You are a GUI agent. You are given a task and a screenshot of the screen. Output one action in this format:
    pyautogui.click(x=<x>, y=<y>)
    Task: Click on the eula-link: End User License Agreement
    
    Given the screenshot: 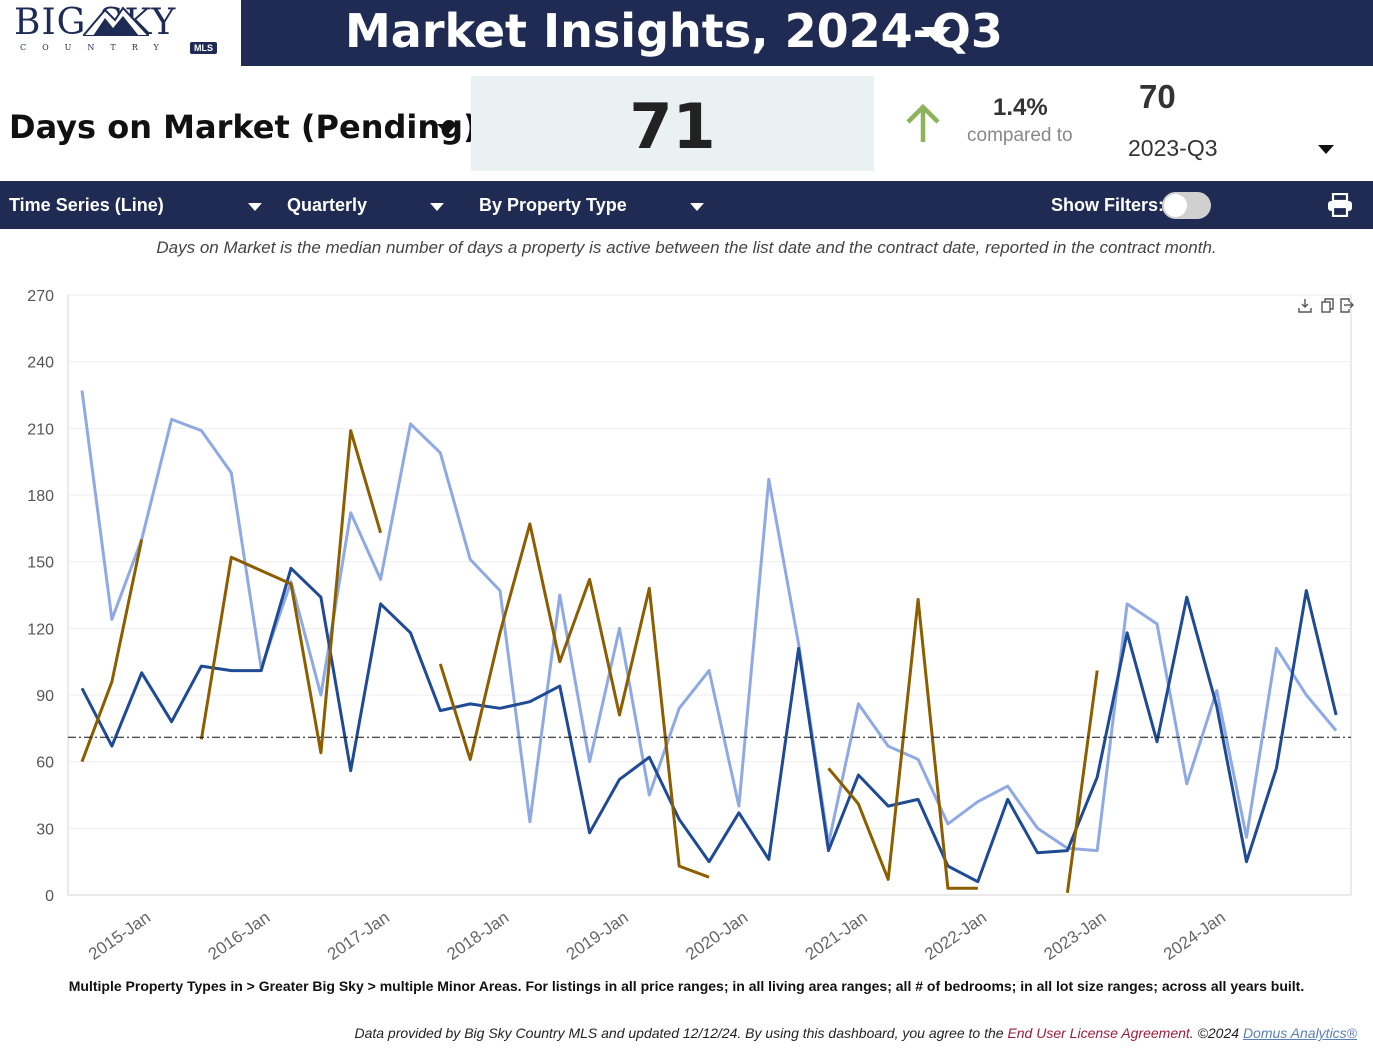 What is the action you would take?
    pyautogui.click(x=1098, y=1033)
    